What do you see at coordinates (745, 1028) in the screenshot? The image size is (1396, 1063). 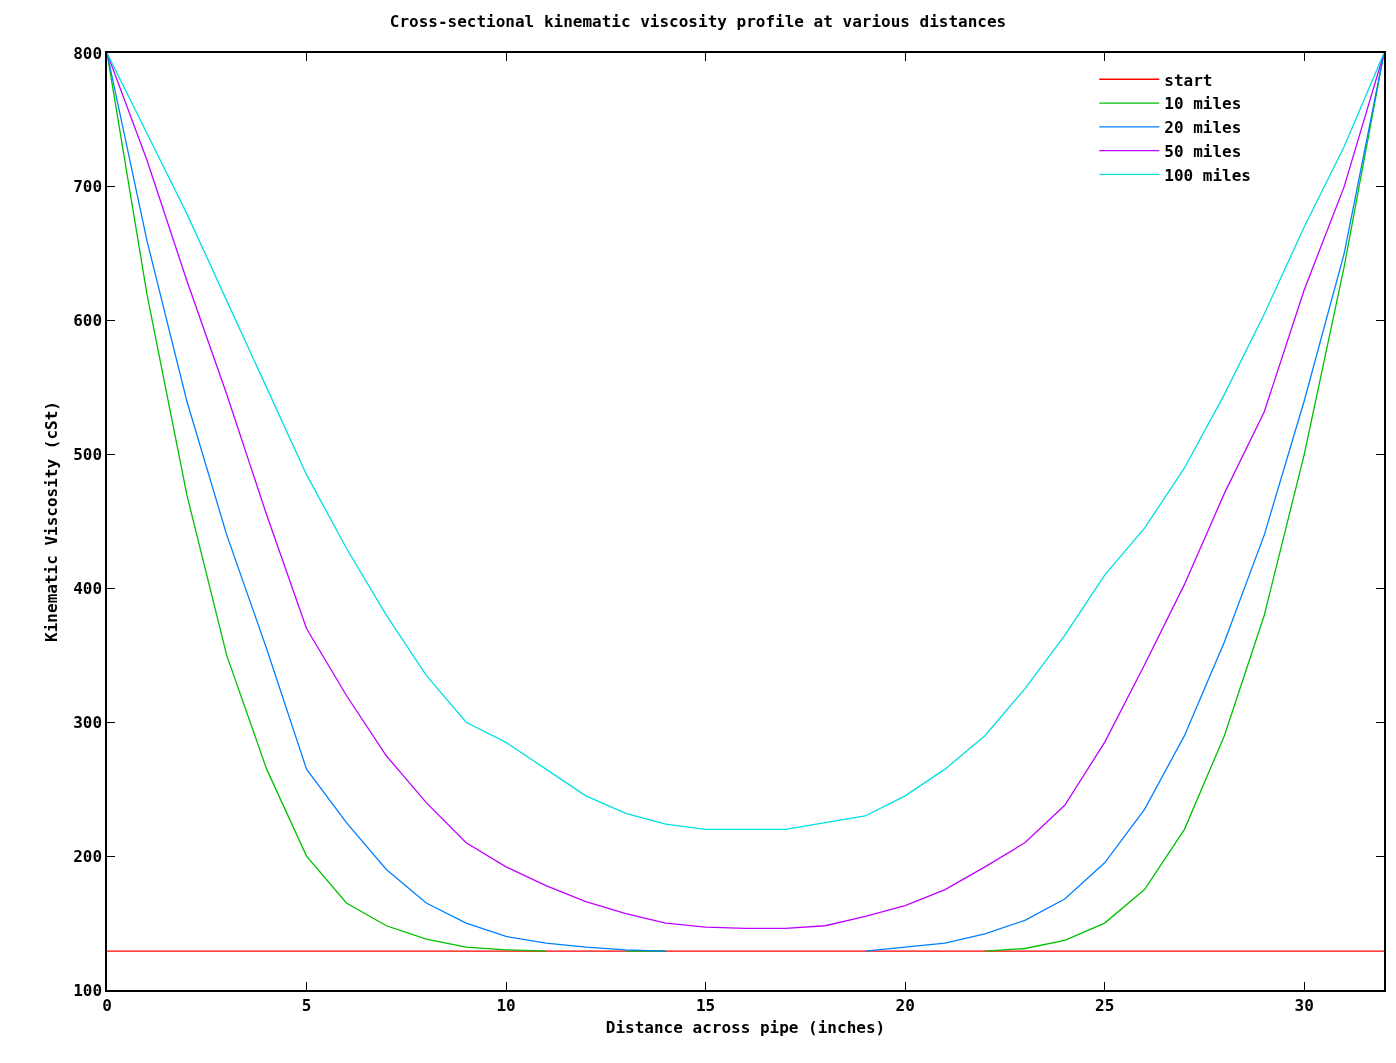 I see `x-axis-title: Distance across pipe (inches)` at bounding box center [745, 1028].